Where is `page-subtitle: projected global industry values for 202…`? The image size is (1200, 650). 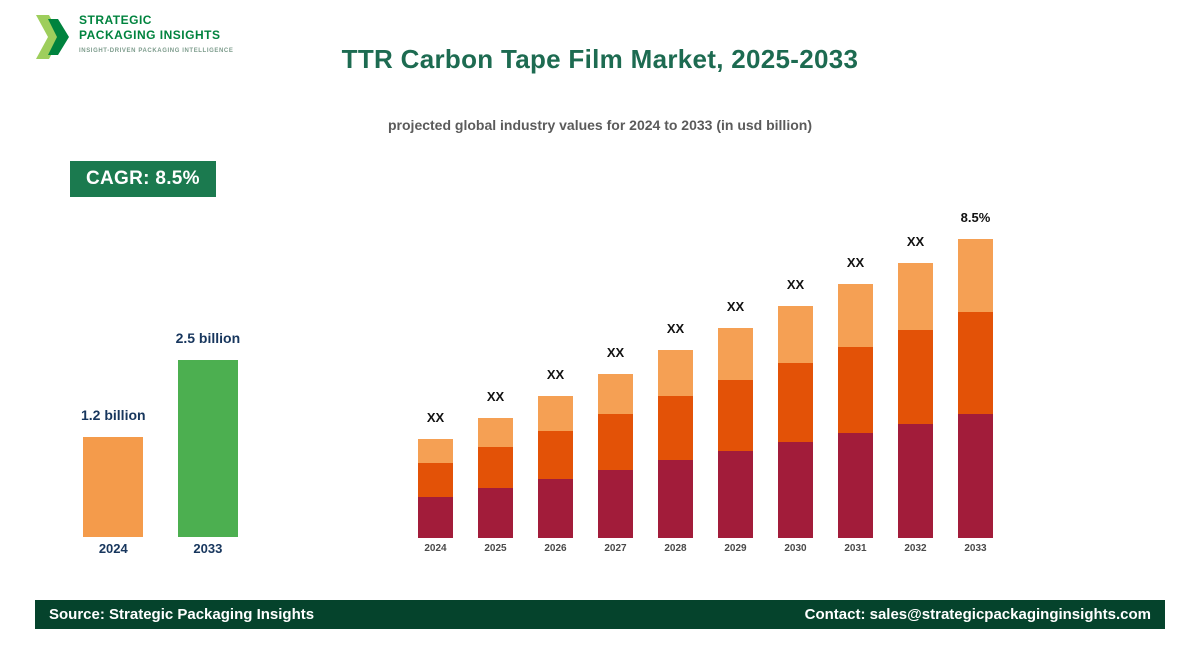 page-subtitle: projected global industry values for 202… is located at coordinates (600, 125).